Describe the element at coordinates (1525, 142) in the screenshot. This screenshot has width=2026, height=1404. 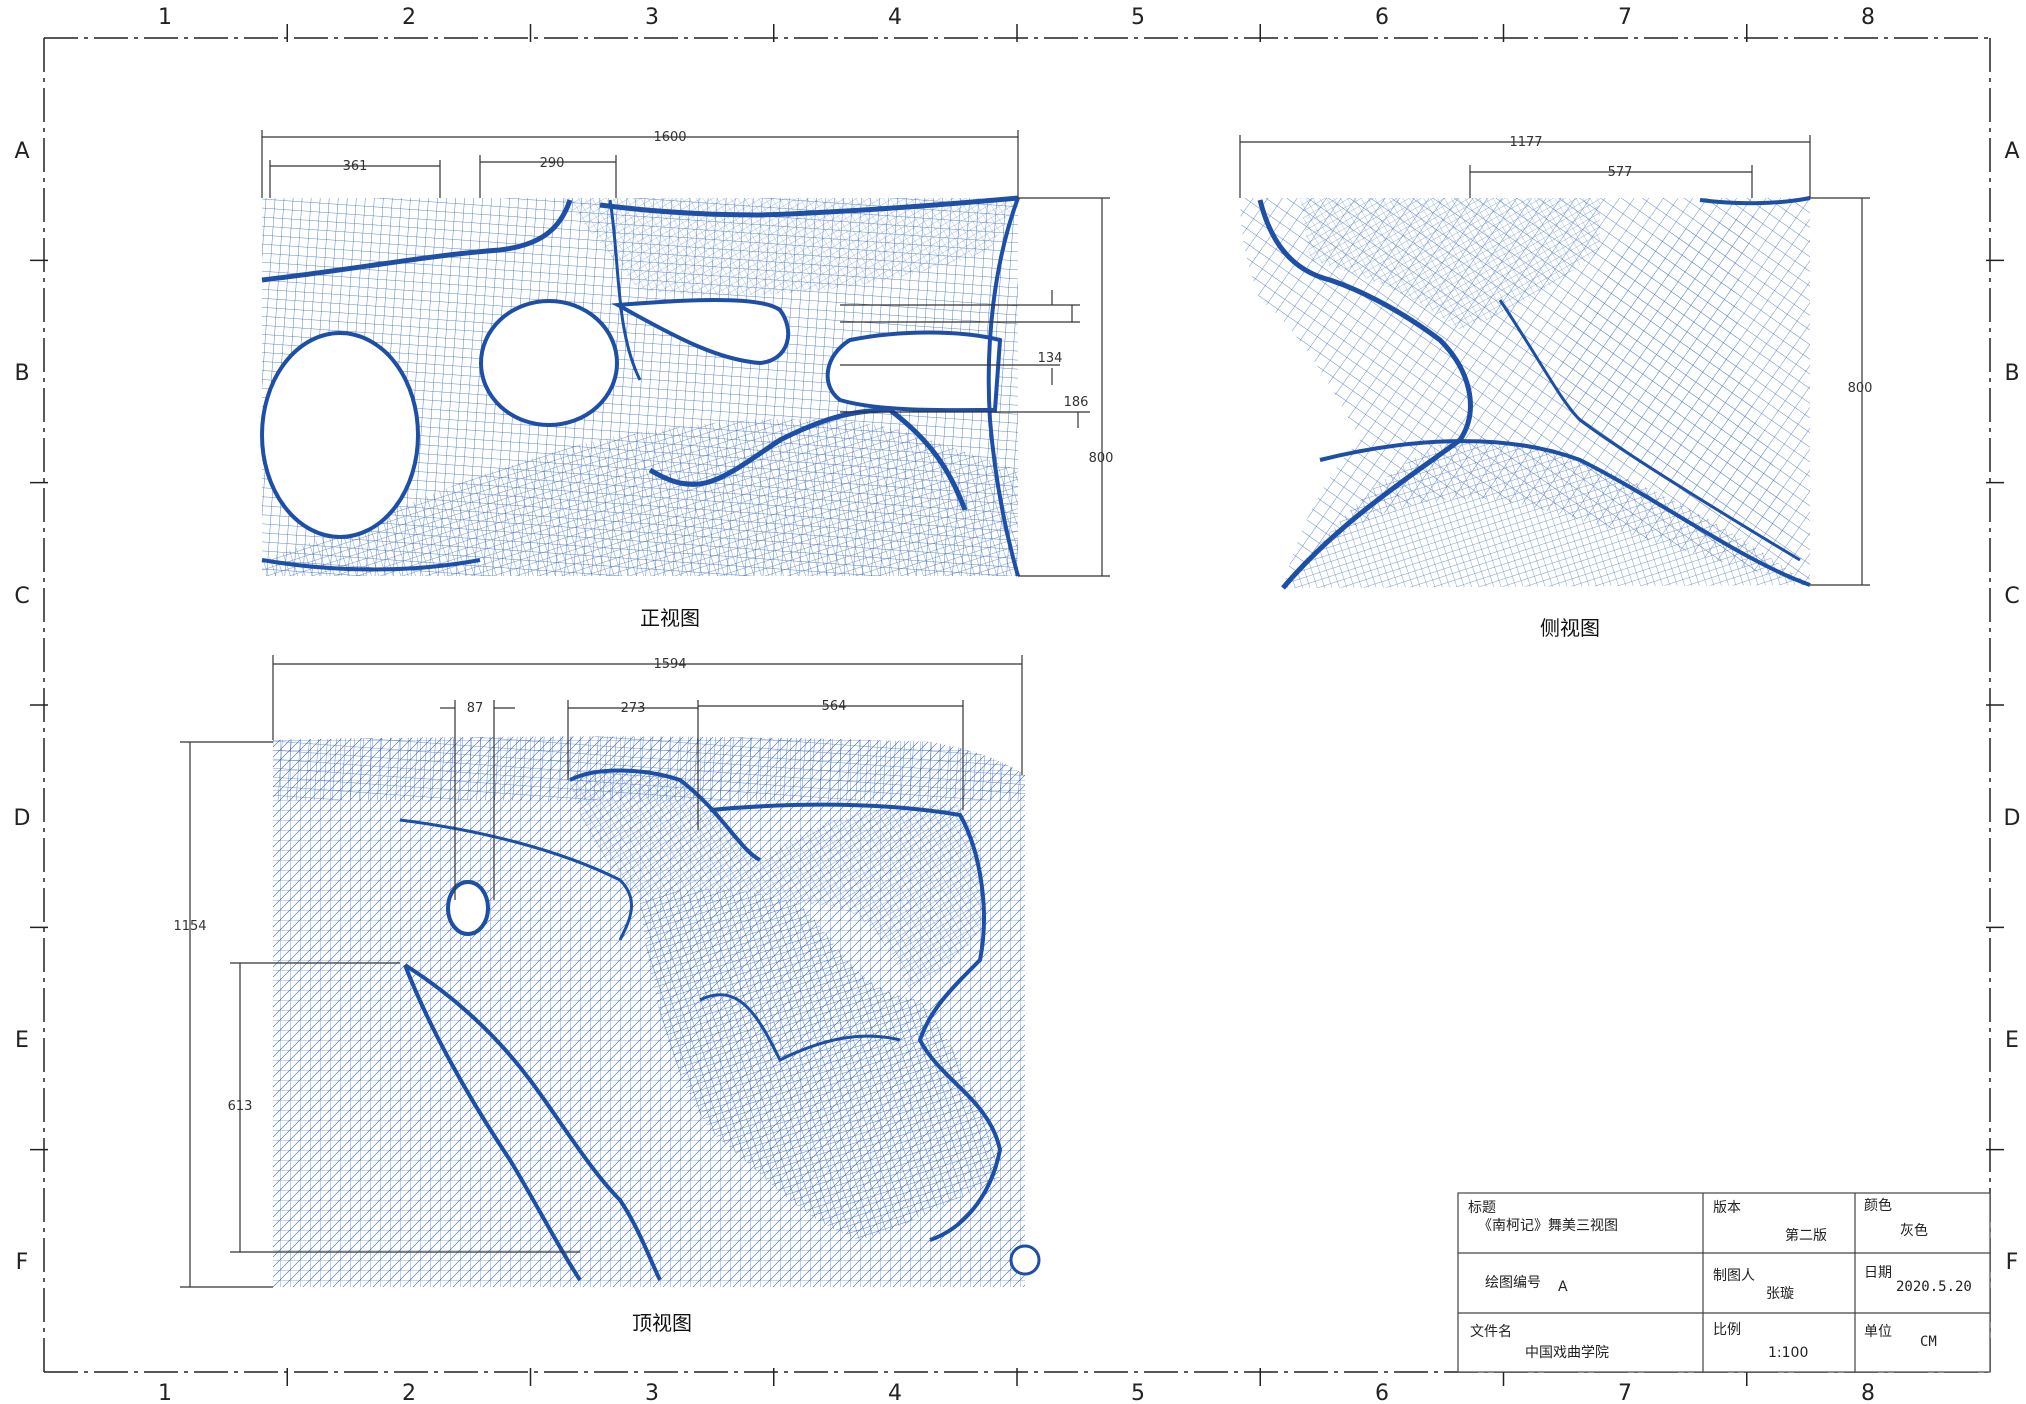
I see `side-dim-width: 1177` at that location.